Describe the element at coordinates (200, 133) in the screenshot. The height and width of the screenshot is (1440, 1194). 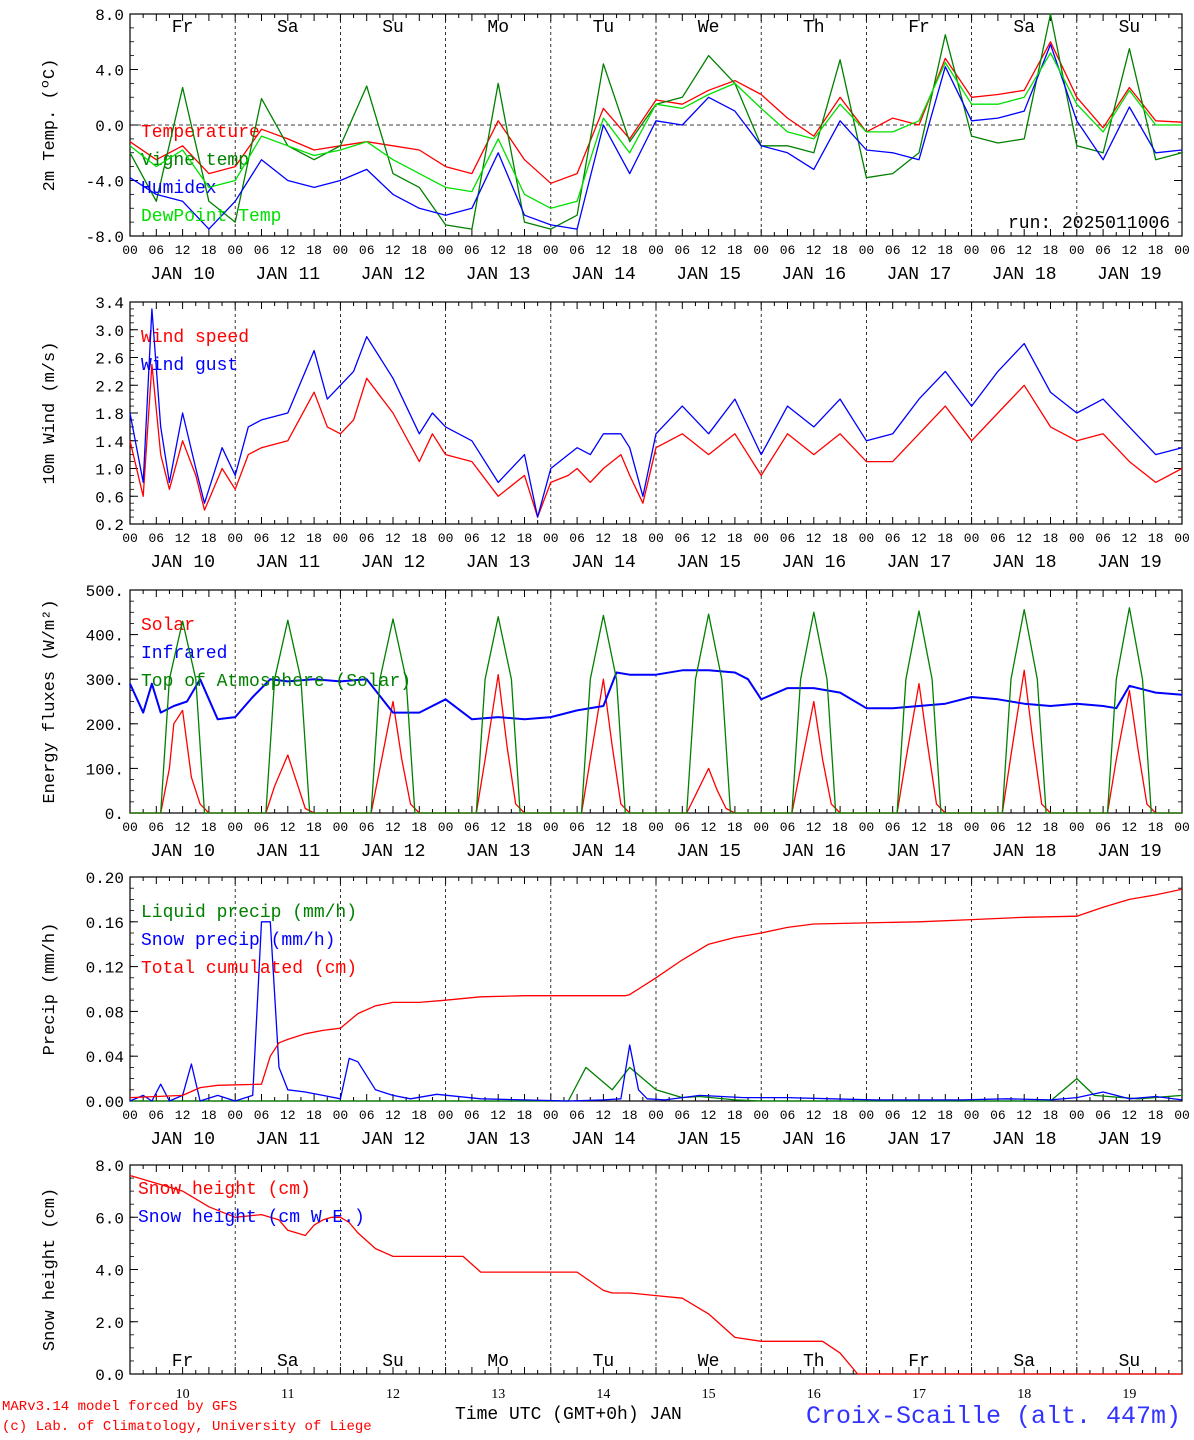
I see `legend-entry: Temperature` at that location.